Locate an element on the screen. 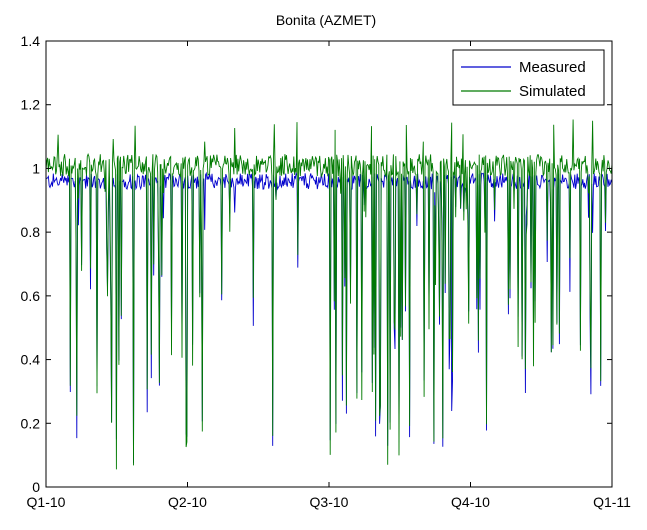 The image size is (647, 530). y-tick-label: 0.6 is located at coordinates (31, 296).